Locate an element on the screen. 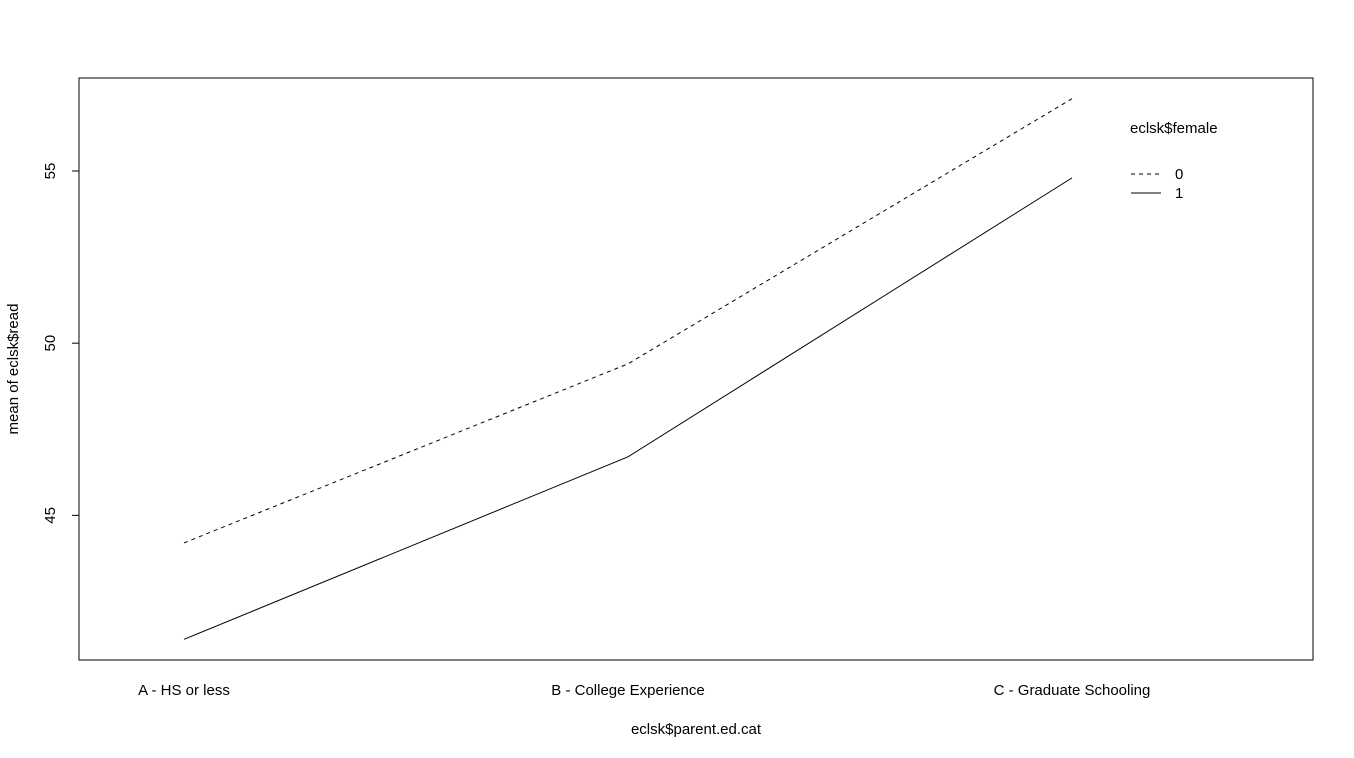 The image size is (1354, 758). x-tick-label: A - HS or less is located at coordinates (184, 690).